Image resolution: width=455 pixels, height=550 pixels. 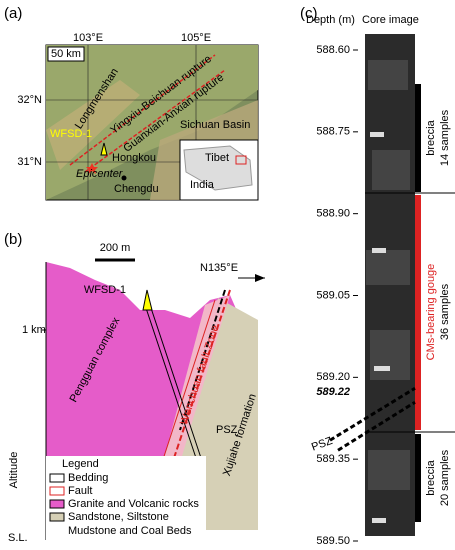 What do you see at coordinates (202, 185) in the screenshot?
I see `place: India` at bounding box center [202, 185].